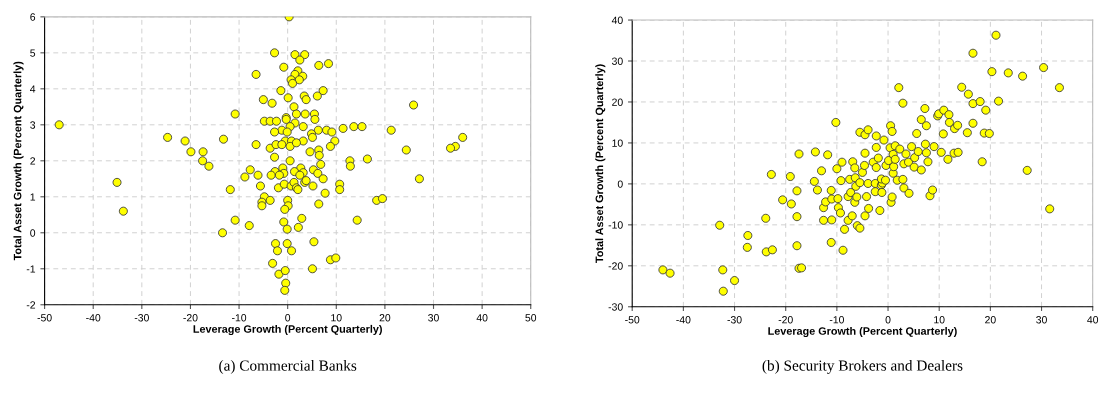  I want to click on text: (b) Security Brokers and Dealers, so click(862, 366).